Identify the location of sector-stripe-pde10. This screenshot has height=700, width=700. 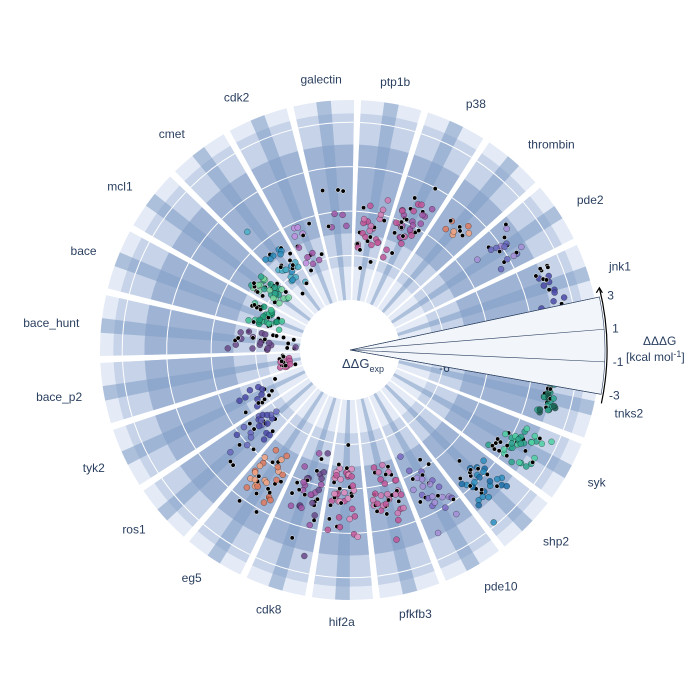
(426, 481).